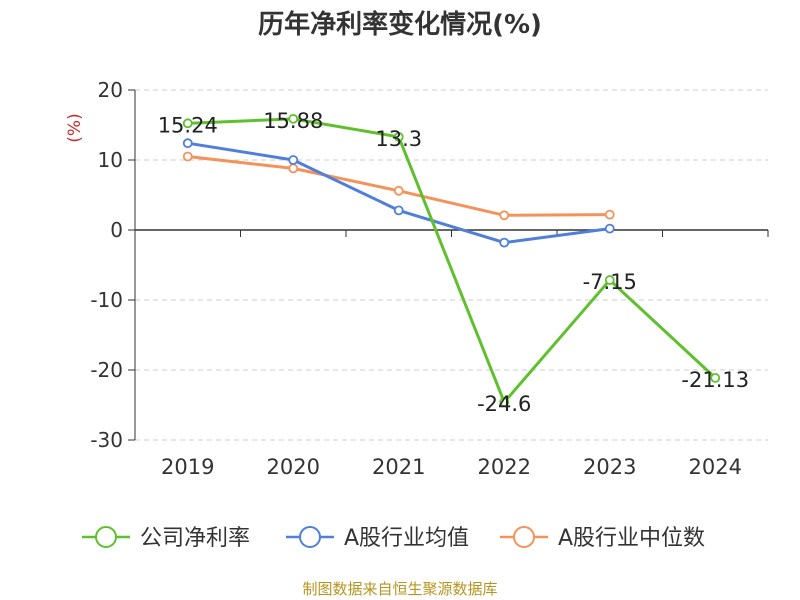 The height and width of the screenshot is (600, 800). I want to click on data-label: 15.24, so click(188, 125).